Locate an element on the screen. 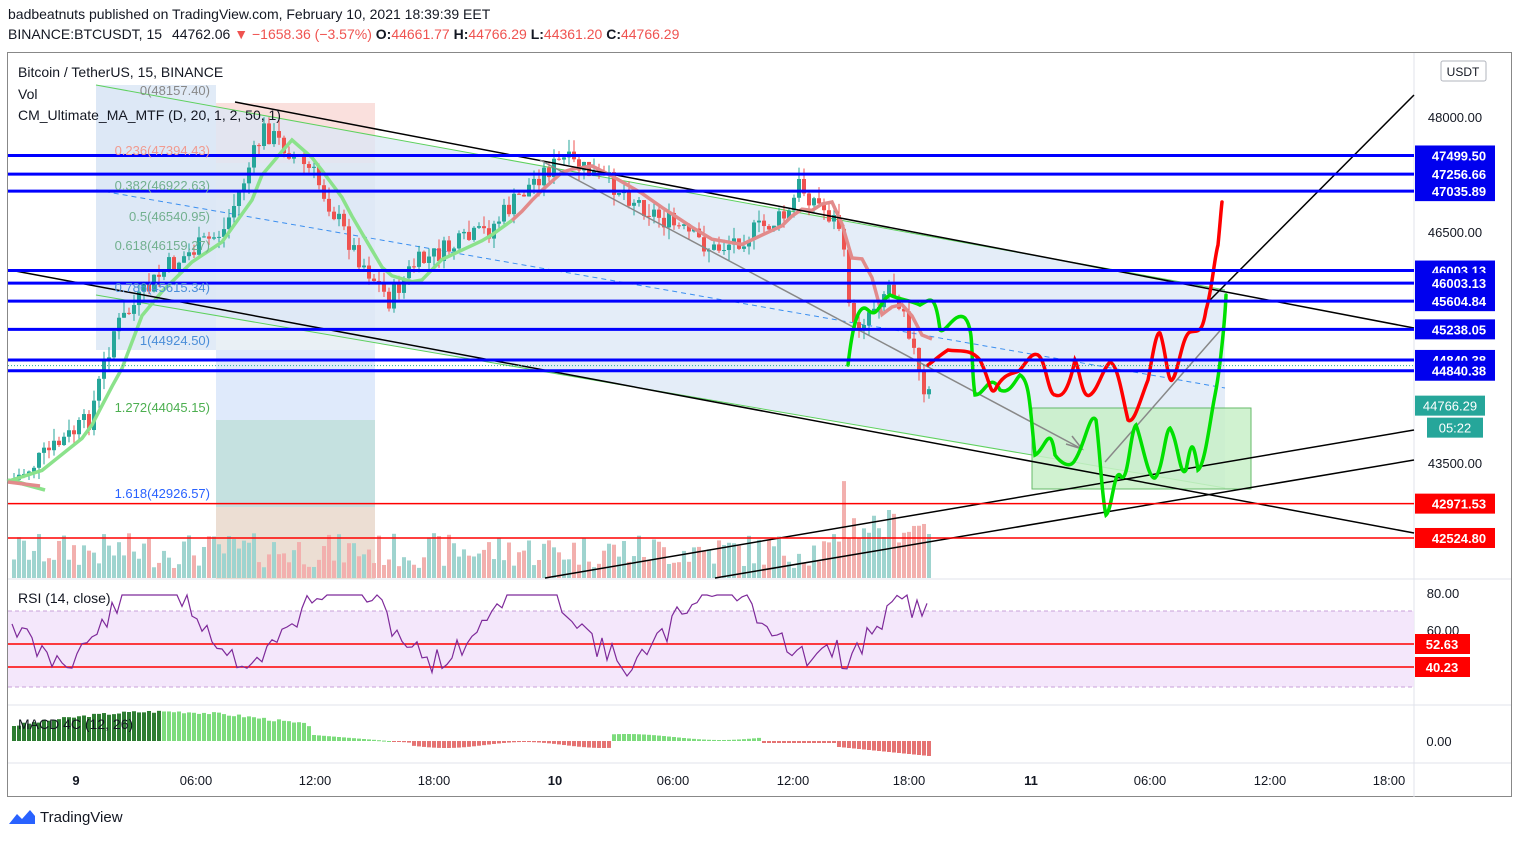  fib-label-8: 1.618(42926.57) is located at coordinates (162, 493).